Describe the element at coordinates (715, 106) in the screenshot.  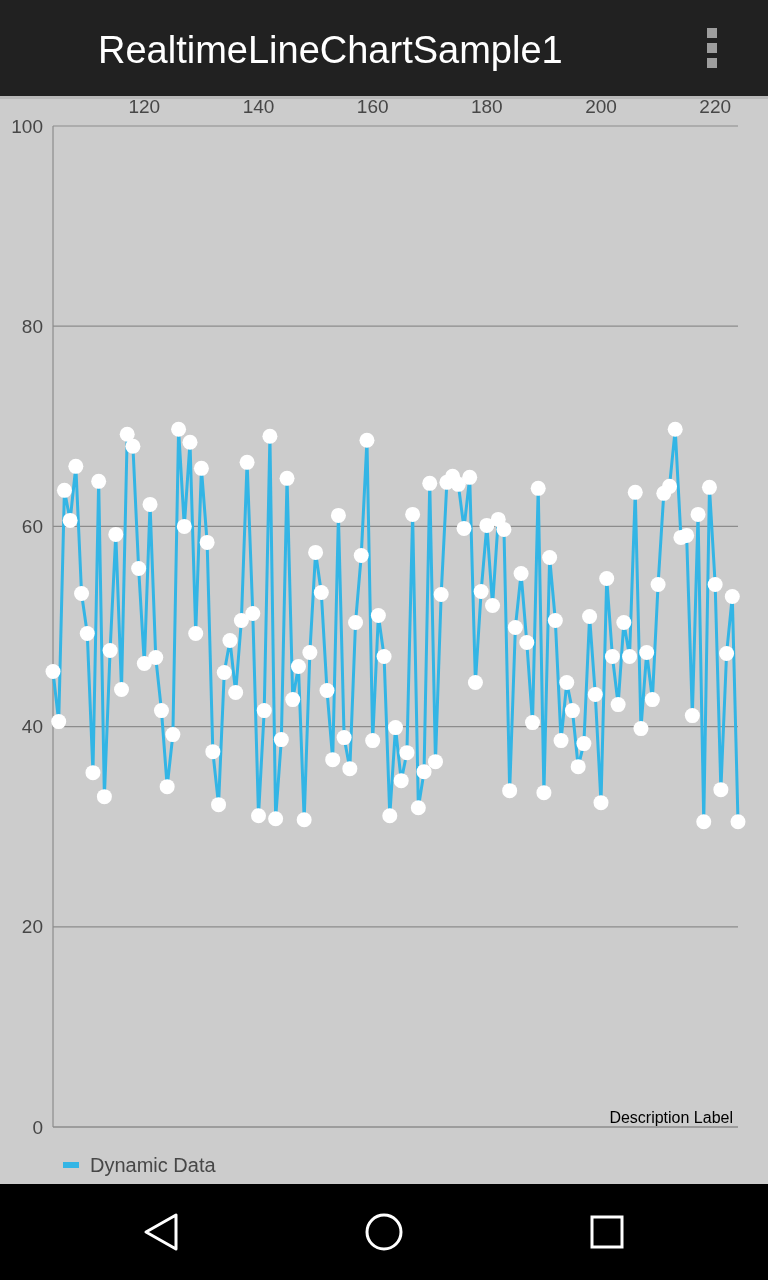
I see `x-tick-label: 220` at that location.